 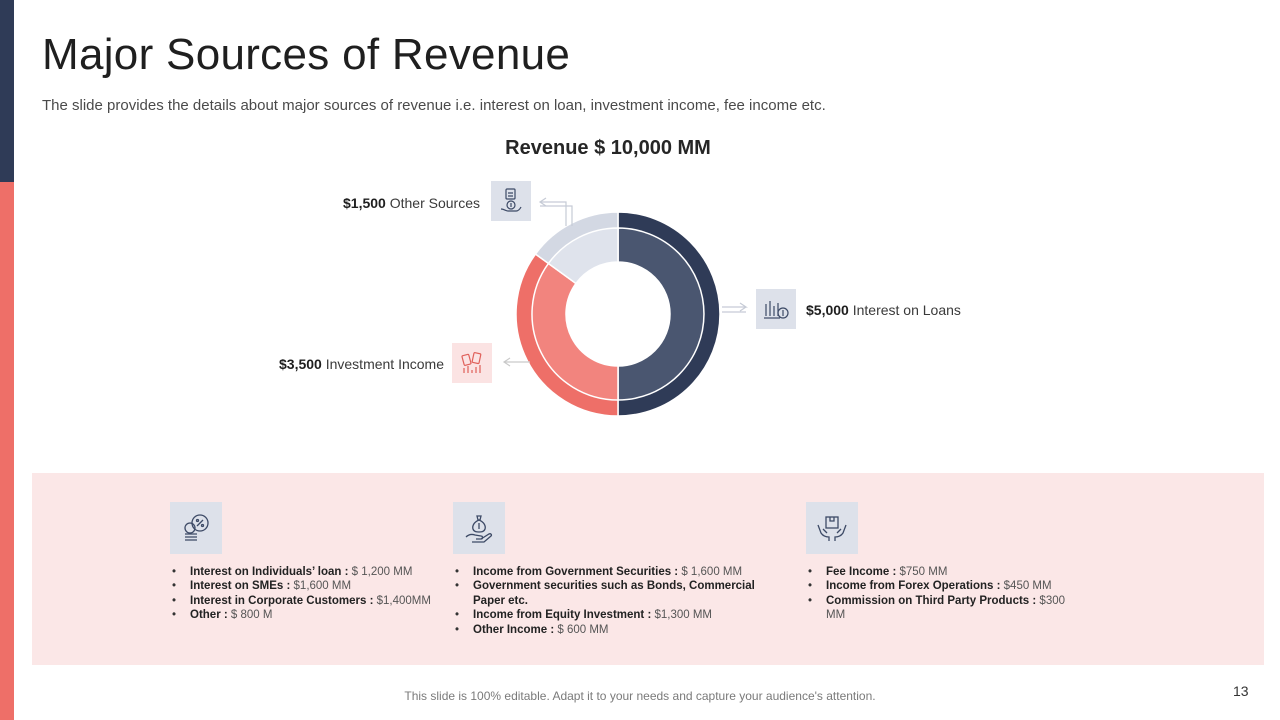 I want to click on money-bag-hand-icon, so click(x=479, y=528).